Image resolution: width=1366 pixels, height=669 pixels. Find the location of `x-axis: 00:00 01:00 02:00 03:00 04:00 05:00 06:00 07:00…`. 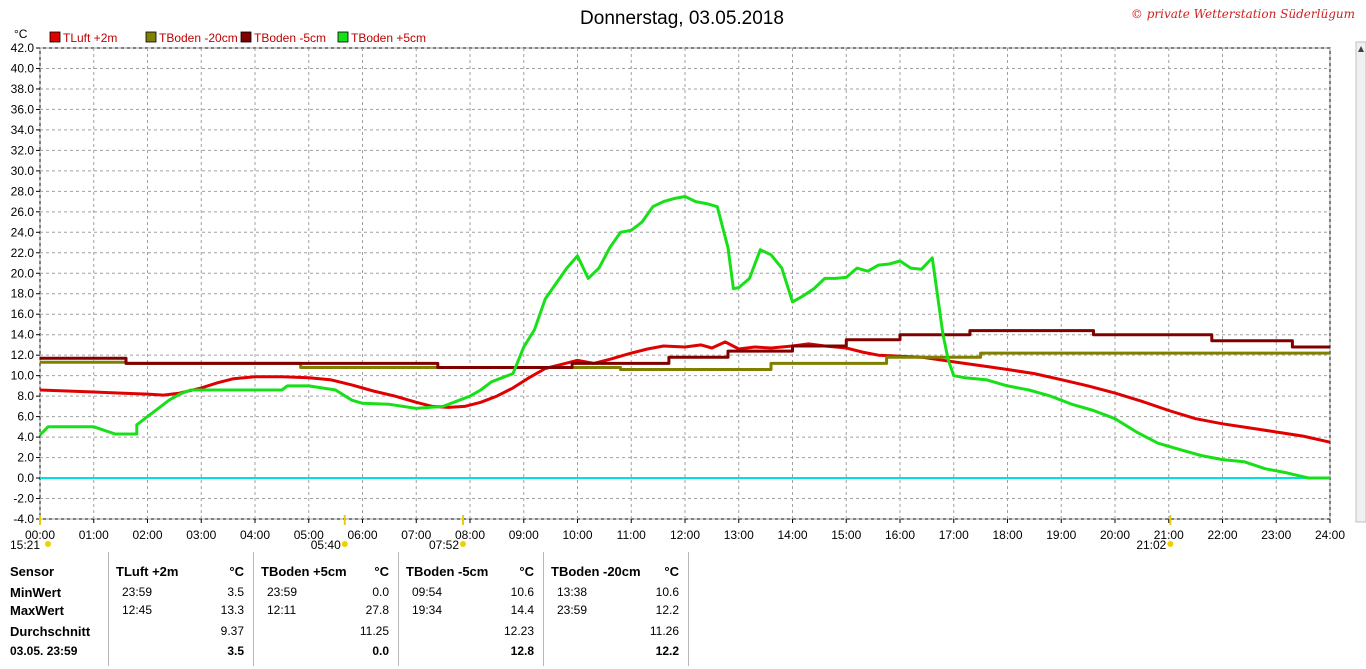

x-axis: 00:00 01:00 02:00 03:00 04:00 05:00 06:00 07:00… is located at coordinates (685, 530).